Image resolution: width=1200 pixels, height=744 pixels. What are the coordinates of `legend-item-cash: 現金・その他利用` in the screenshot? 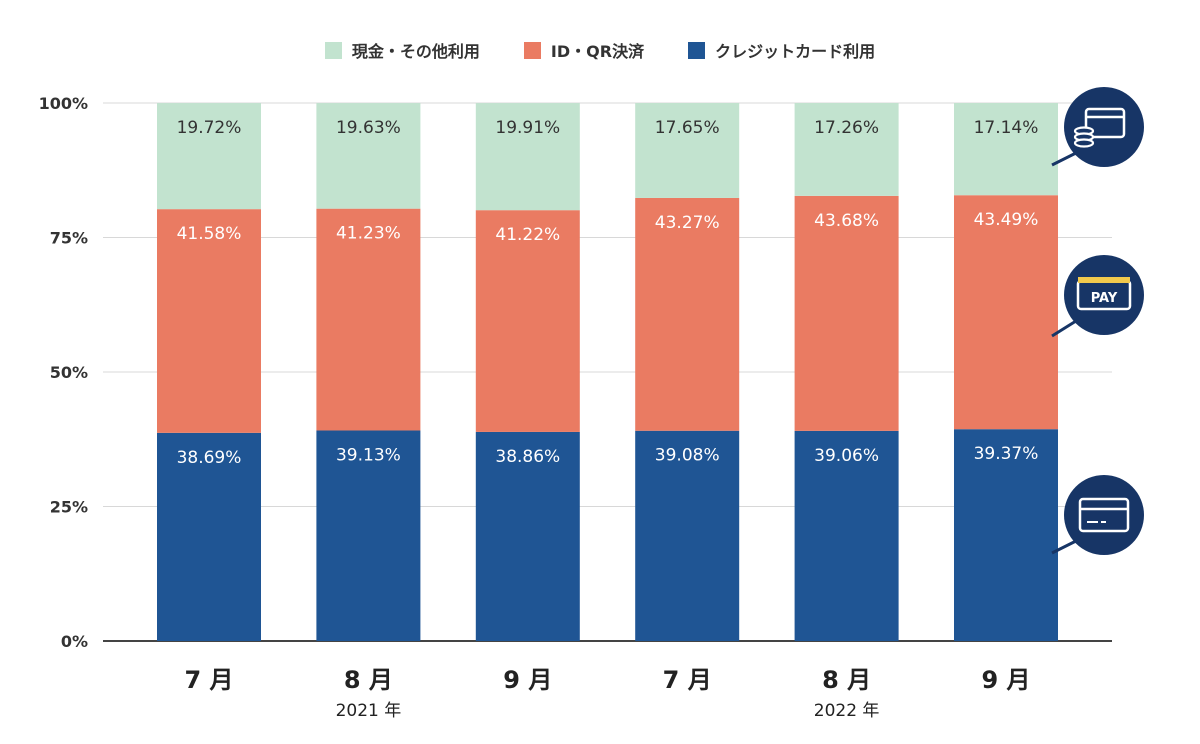 It's located at (402, 50).